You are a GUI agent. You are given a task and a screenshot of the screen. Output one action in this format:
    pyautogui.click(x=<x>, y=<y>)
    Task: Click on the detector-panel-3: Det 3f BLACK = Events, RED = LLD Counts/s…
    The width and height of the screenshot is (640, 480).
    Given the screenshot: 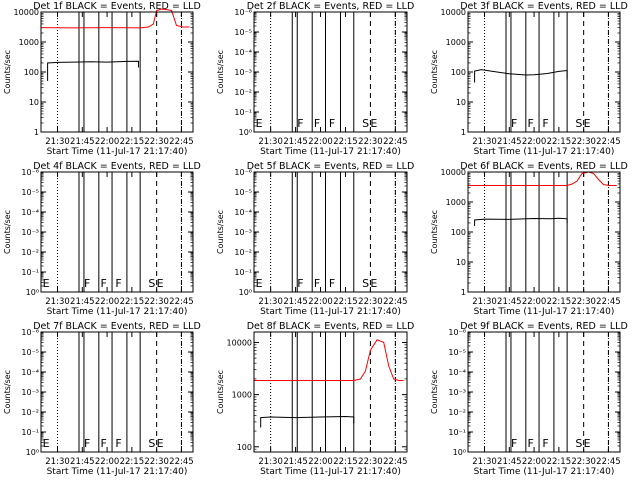 What is the action you would take?
    pyautogui.click(x=529, y=79)
    